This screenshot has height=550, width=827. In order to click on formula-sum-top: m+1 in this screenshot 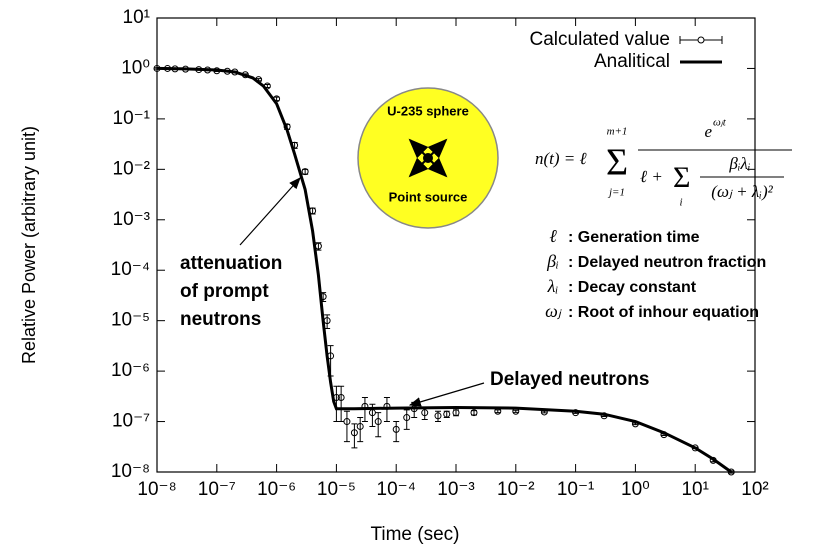, I will do `click(617, 132)`.